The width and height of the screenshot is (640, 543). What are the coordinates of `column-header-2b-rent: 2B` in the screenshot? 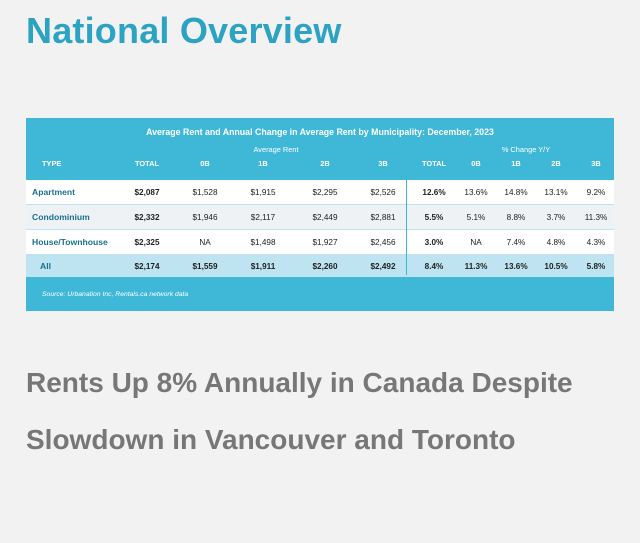 It's located at (325, 163).